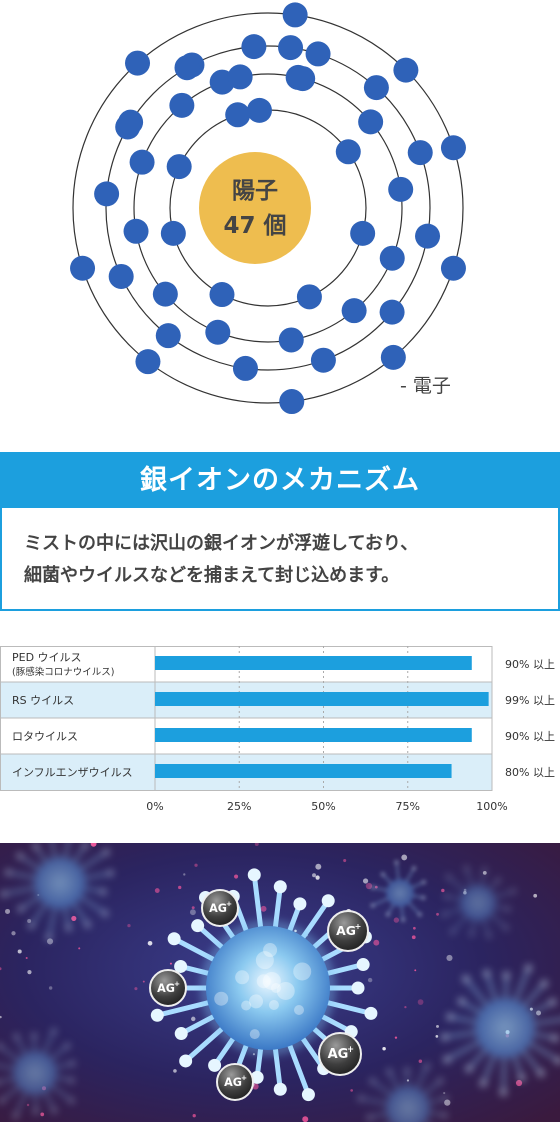  I want to click on nucleus, so click(255, 208).